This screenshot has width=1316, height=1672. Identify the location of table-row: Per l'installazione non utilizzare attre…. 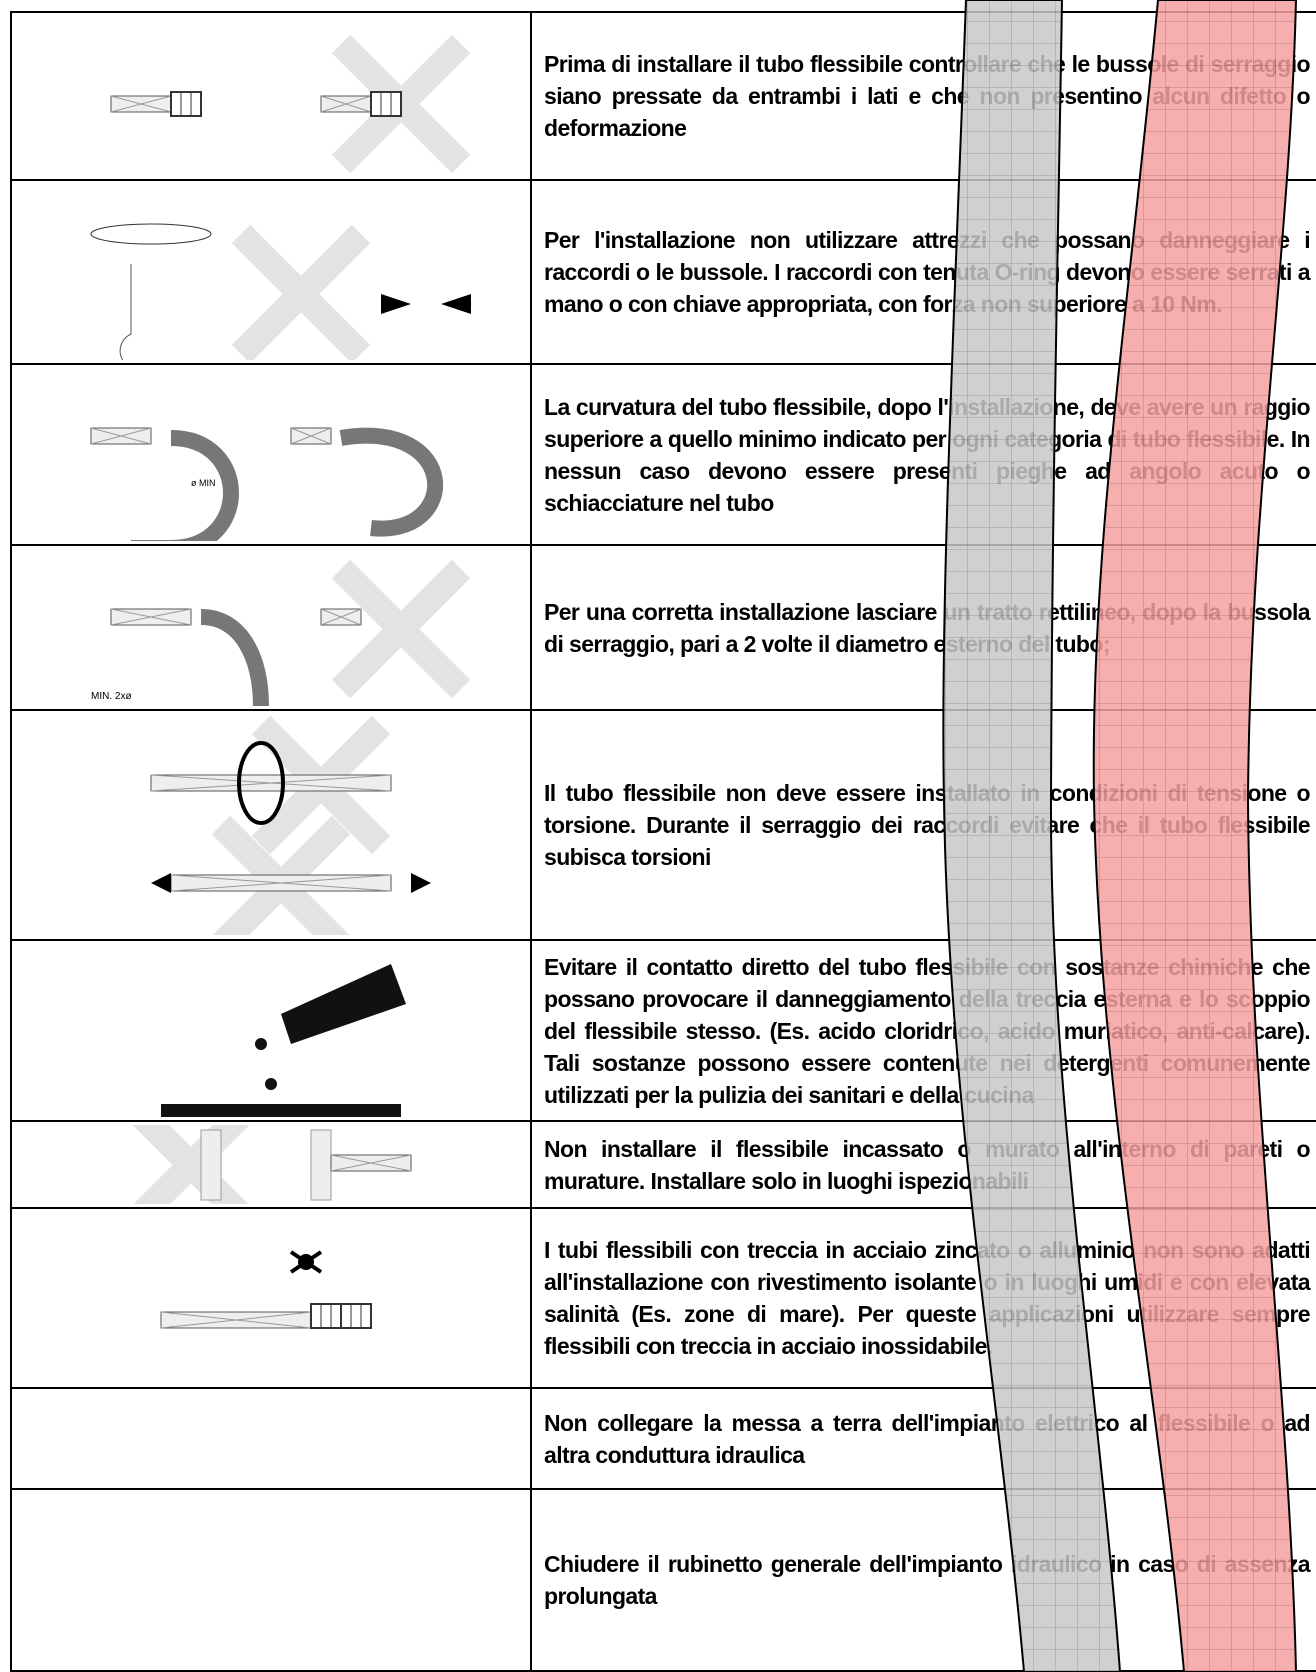
(663, 272).